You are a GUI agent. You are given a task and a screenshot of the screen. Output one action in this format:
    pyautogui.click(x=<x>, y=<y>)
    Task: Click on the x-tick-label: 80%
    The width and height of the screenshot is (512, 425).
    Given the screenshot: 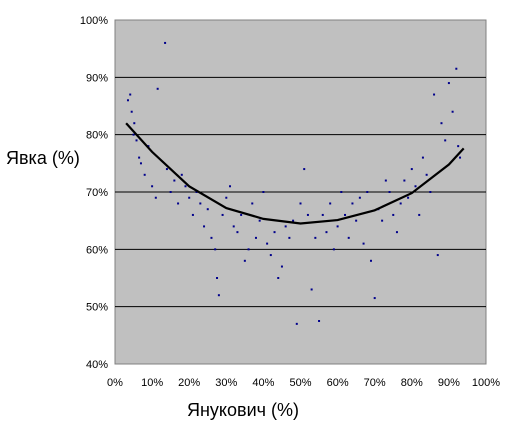 What is the action you would take?
    pyautogui.click(x=412, y=383)
    